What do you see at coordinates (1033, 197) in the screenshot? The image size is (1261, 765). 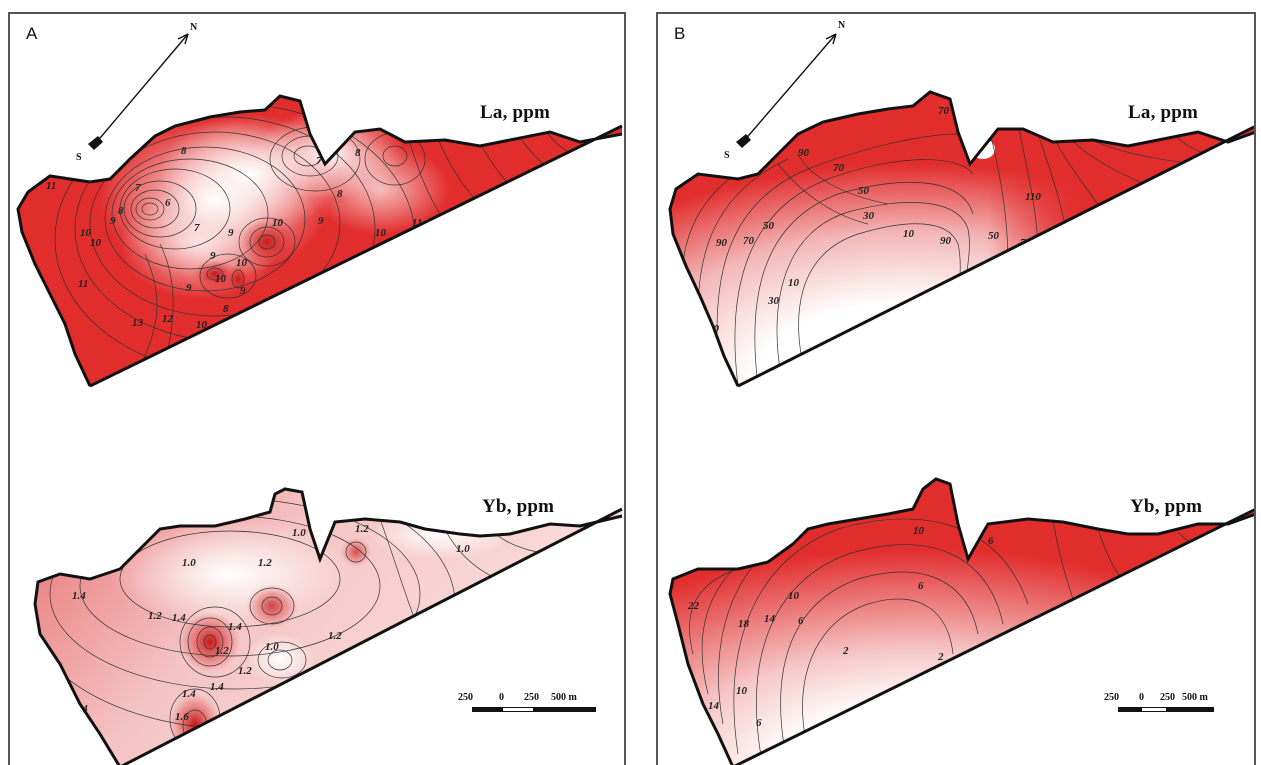 I see `contour-label: 110` at bounding box center [1033, 197].